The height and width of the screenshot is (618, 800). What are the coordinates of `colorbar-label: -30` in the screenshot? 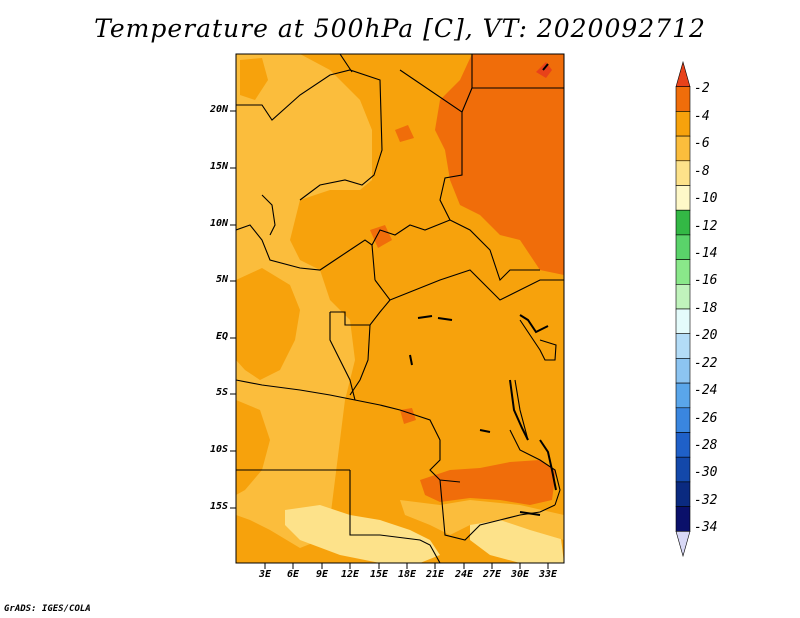 It's located at (706, 472).